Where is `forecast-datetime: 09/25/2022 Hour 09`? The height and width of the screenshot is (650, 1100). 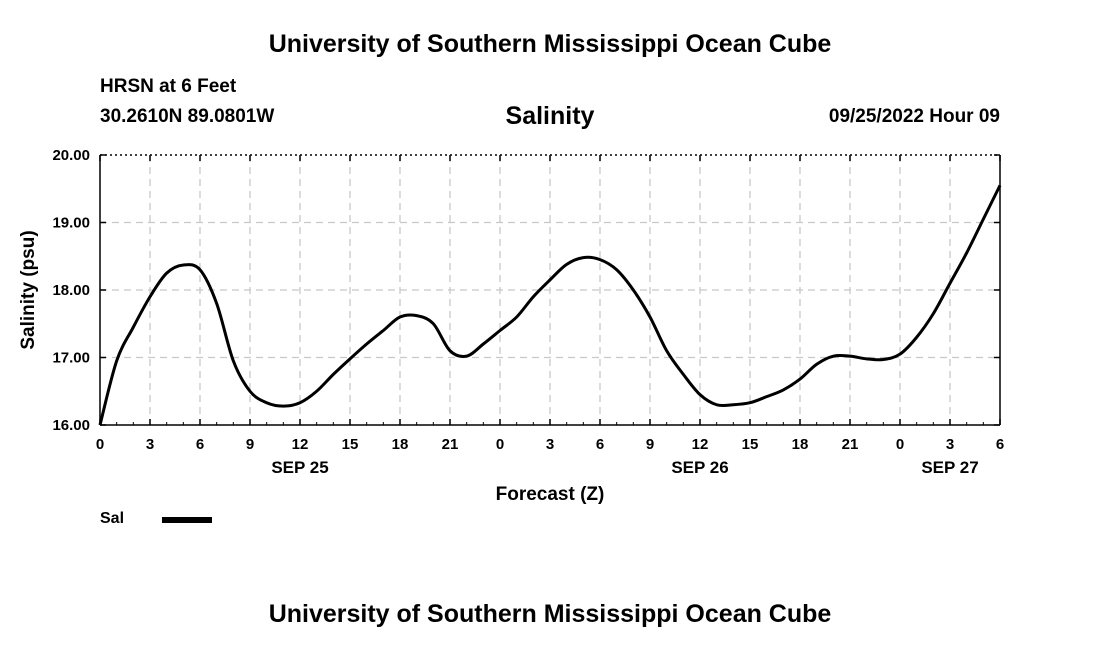
forecast-datetime: 09/25/2022 Hour 09 is located at coordinates (914, 116).